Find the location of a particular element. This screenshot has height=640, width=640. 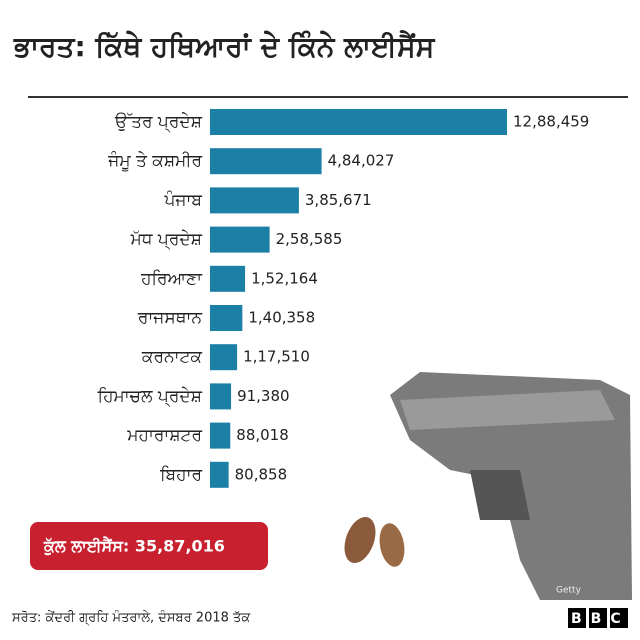

value-label: 91,380 is located at coordinates (263, 396).